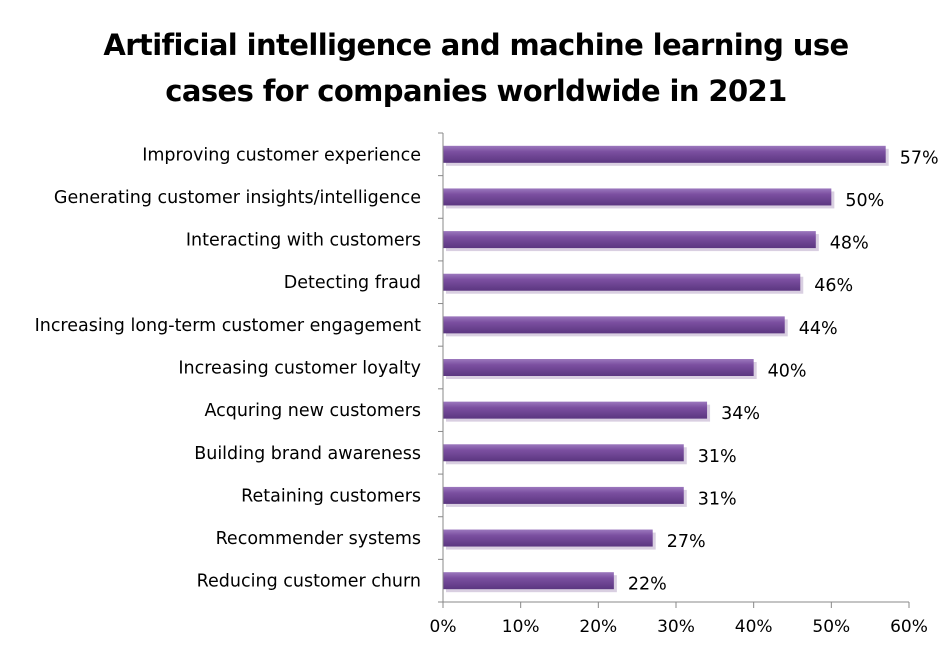 The height and width of the screenshot is (655, 952). Describe the element at coordinates (919, 158) in the screenshot. I see `data-label: 57%` at that location.